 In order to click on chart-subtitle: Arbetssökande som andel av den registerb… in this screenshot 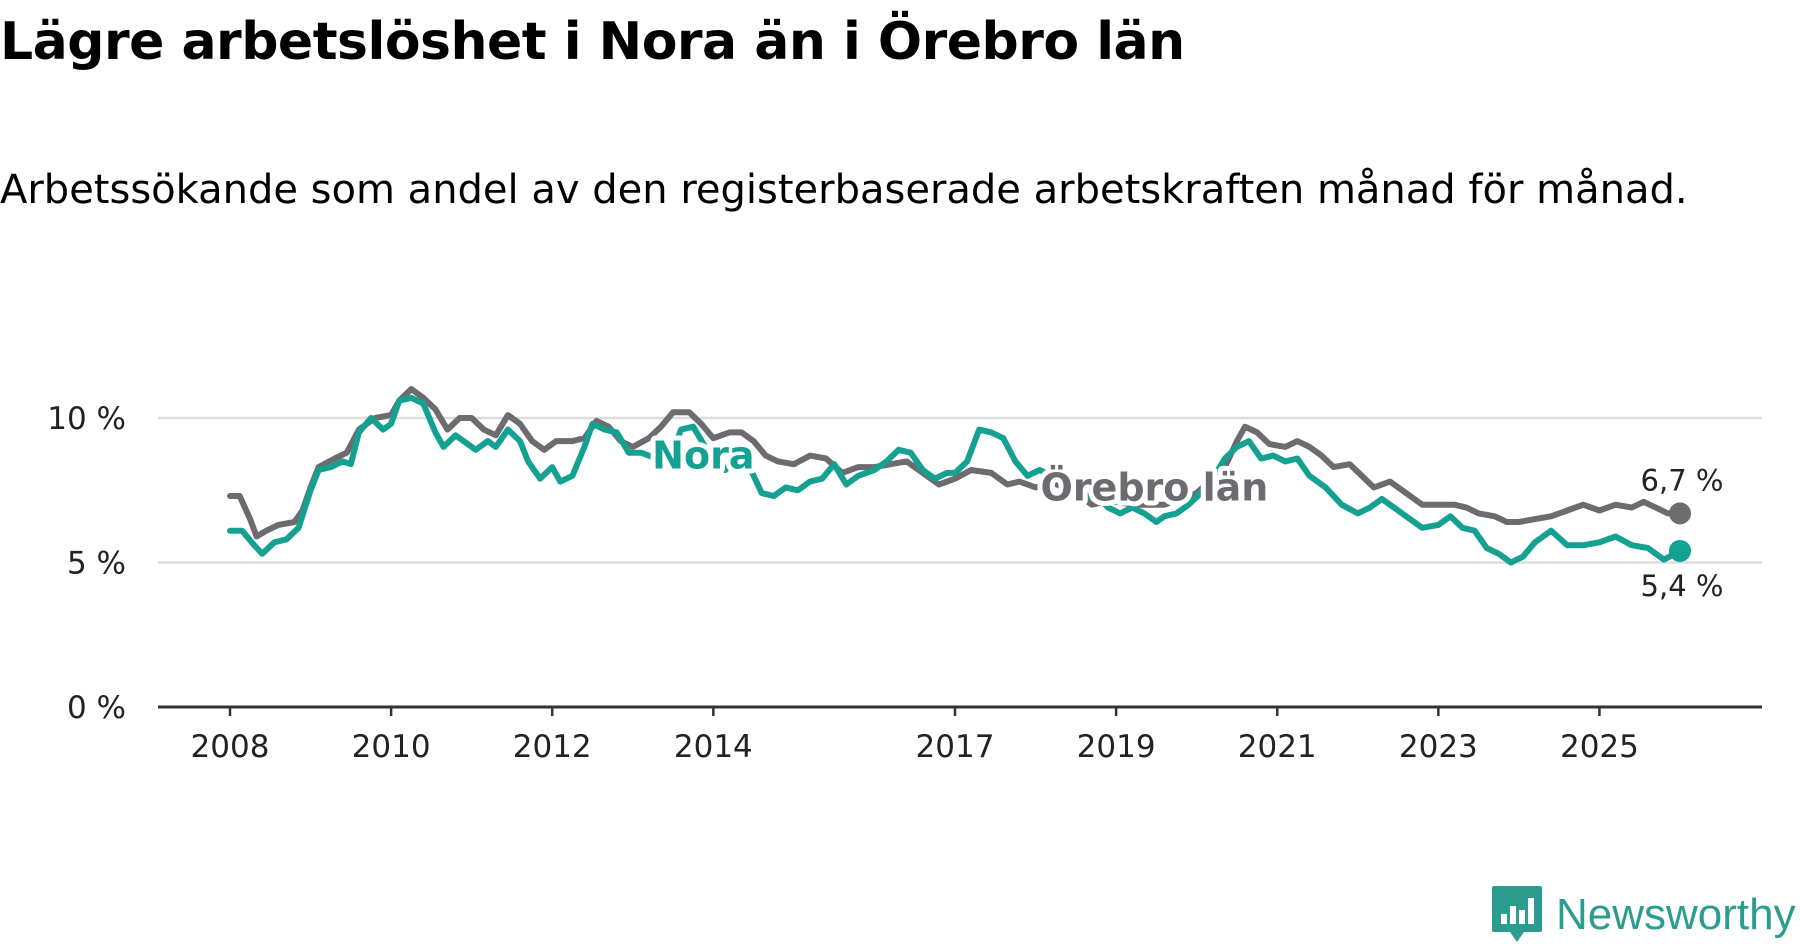, I will do `click(844, 190)`.